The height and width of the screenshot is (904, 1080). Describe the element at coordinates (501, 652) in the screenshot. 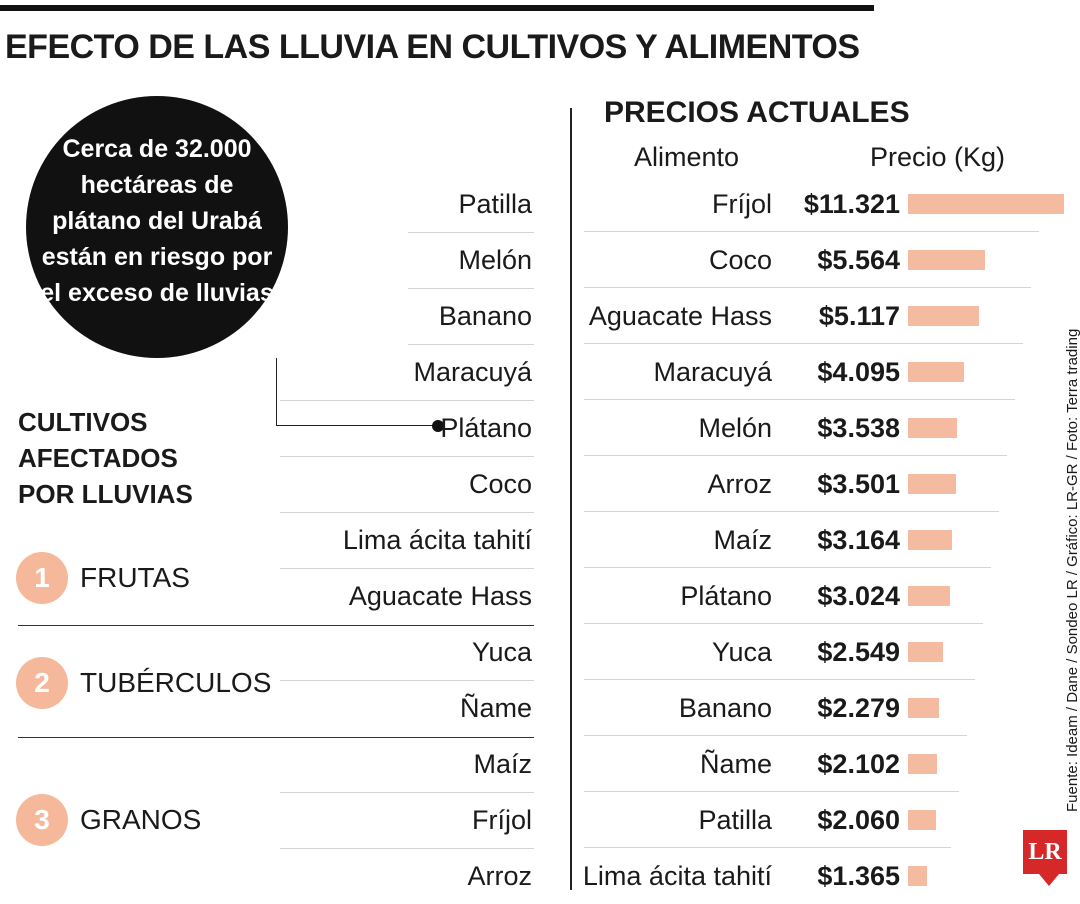

I see `crop-item: Yuca` at that location.